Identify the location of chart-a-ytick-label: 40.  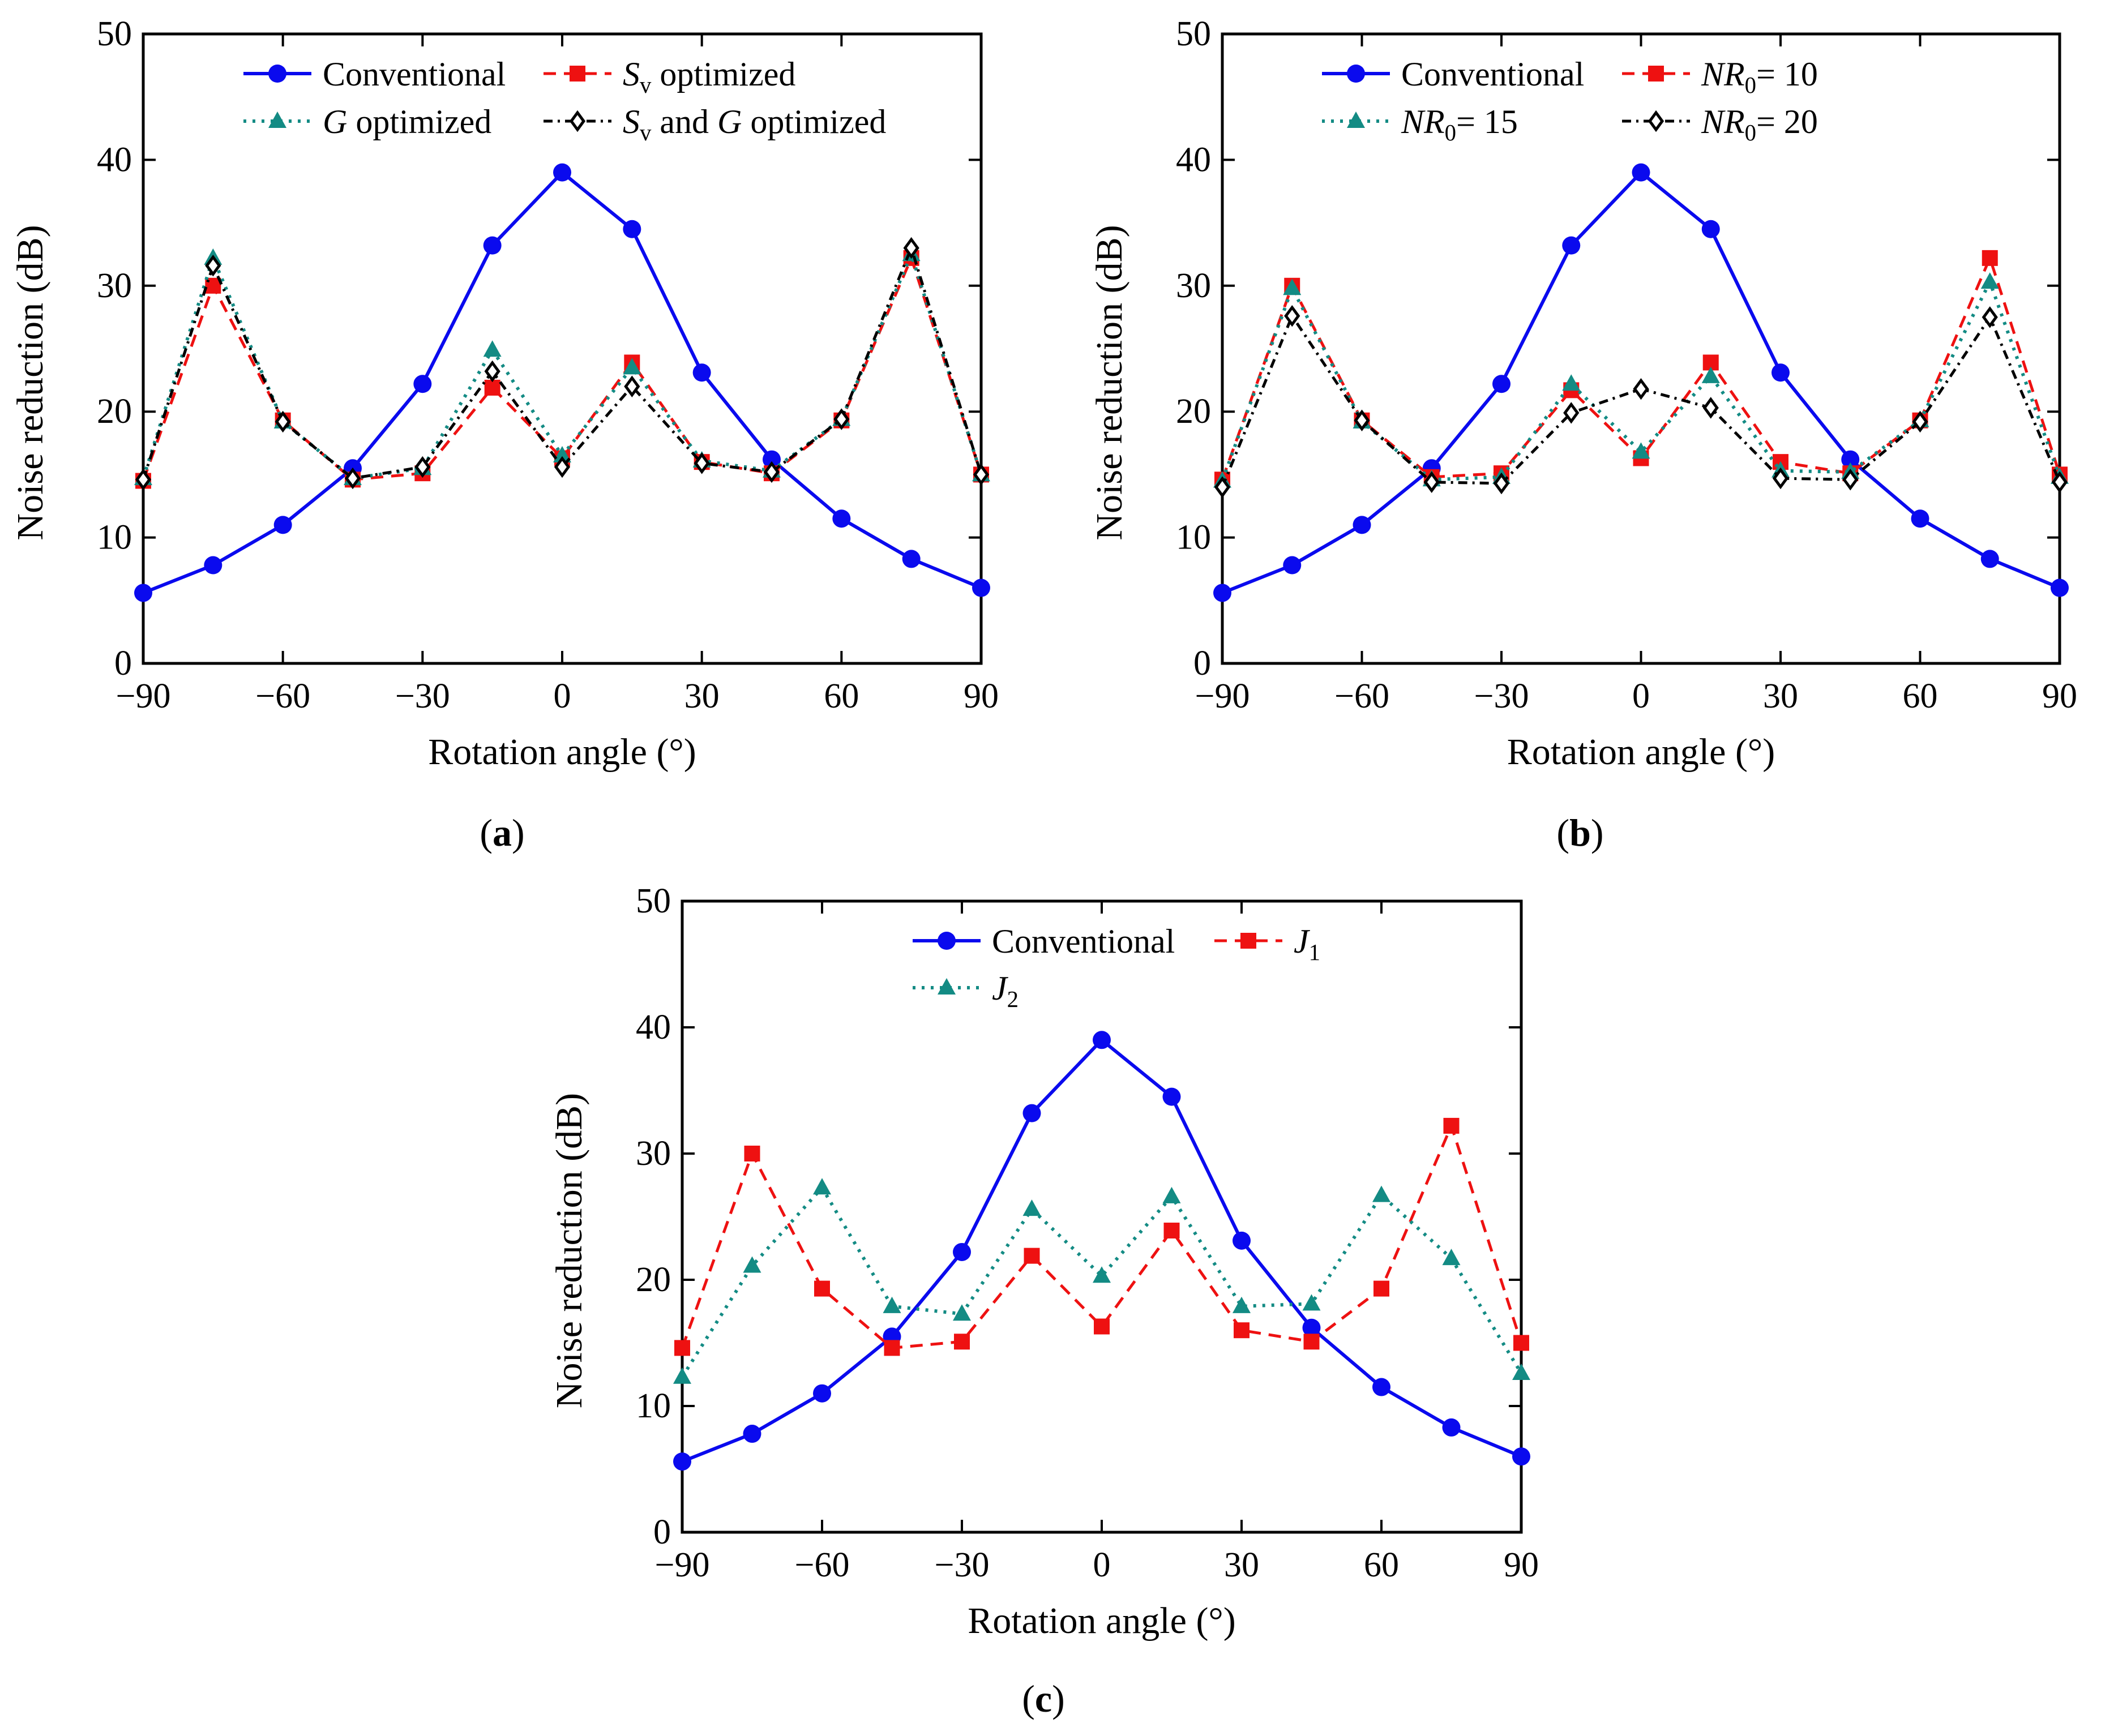
(114, 159).